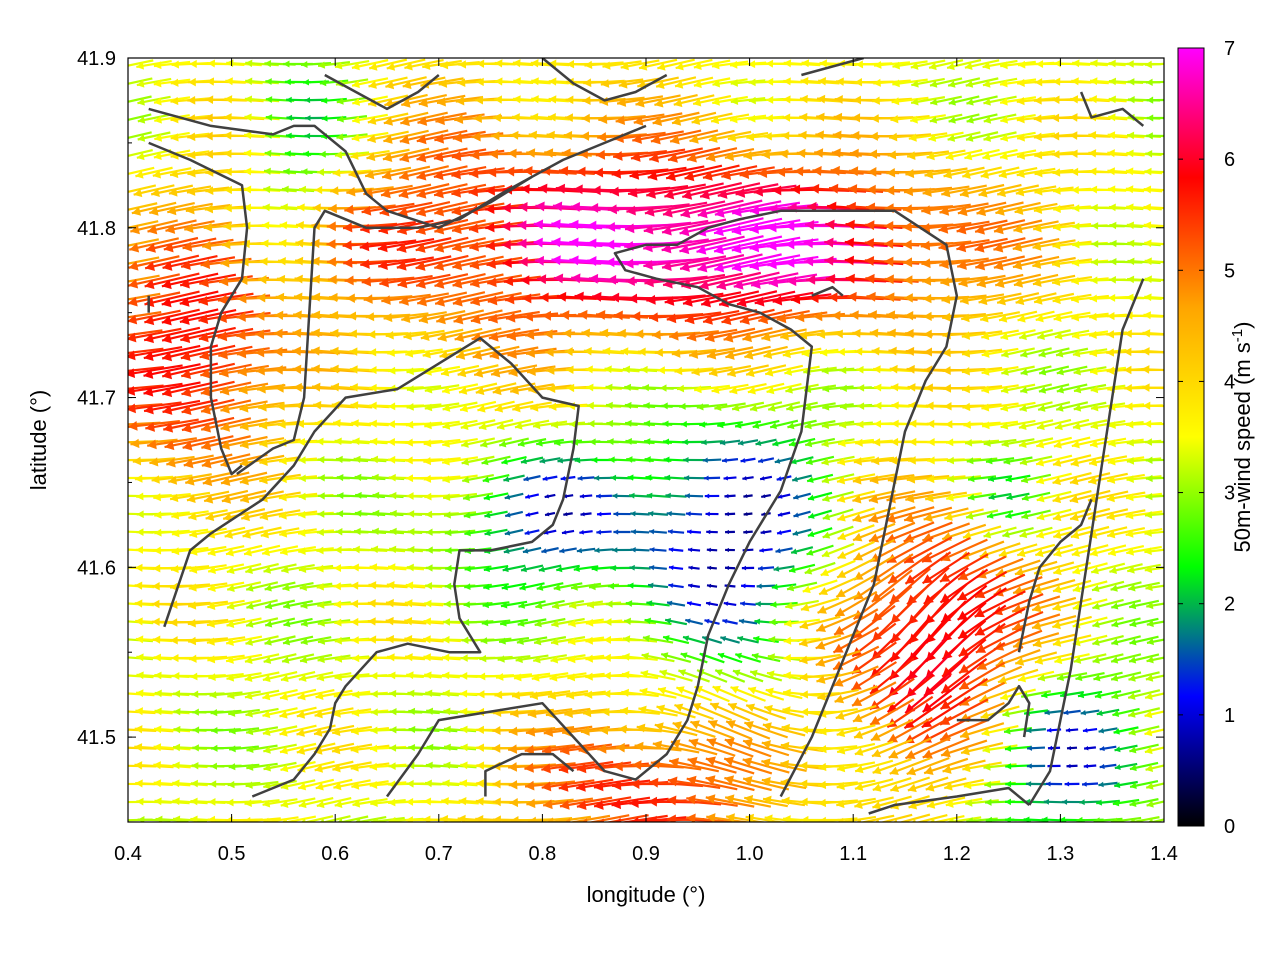 The width and height of the screenshot is (1280, 960). What do you see at coordinates (1229, 271) in the screenshot?
I see `colorbar-tick-label: 5` at bounding box center [1229, 271].